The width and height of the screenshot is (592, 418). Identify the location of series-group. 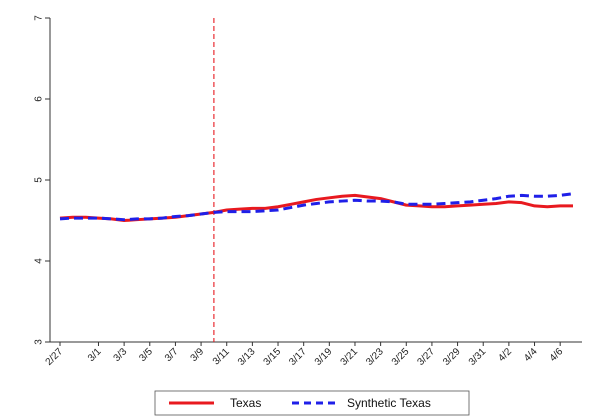
(316, 207).